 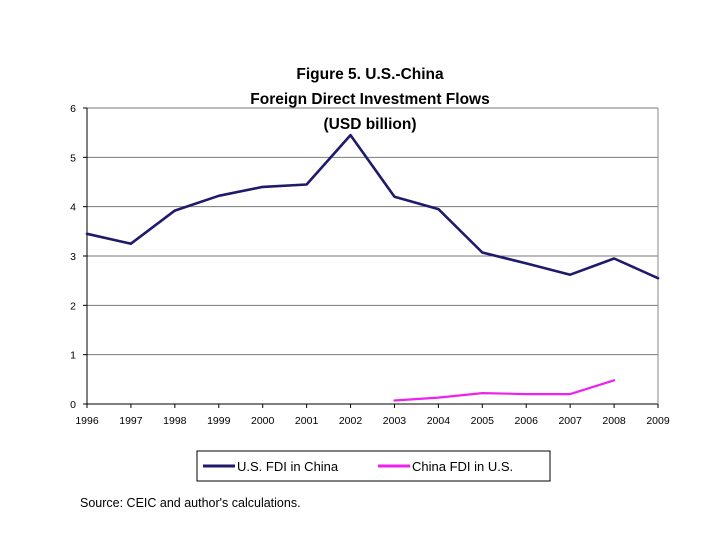 What do you see at coordinates (73, 208) in the screenshot?
I see `y-tick-label: 4` at bounding box center [73, 208].